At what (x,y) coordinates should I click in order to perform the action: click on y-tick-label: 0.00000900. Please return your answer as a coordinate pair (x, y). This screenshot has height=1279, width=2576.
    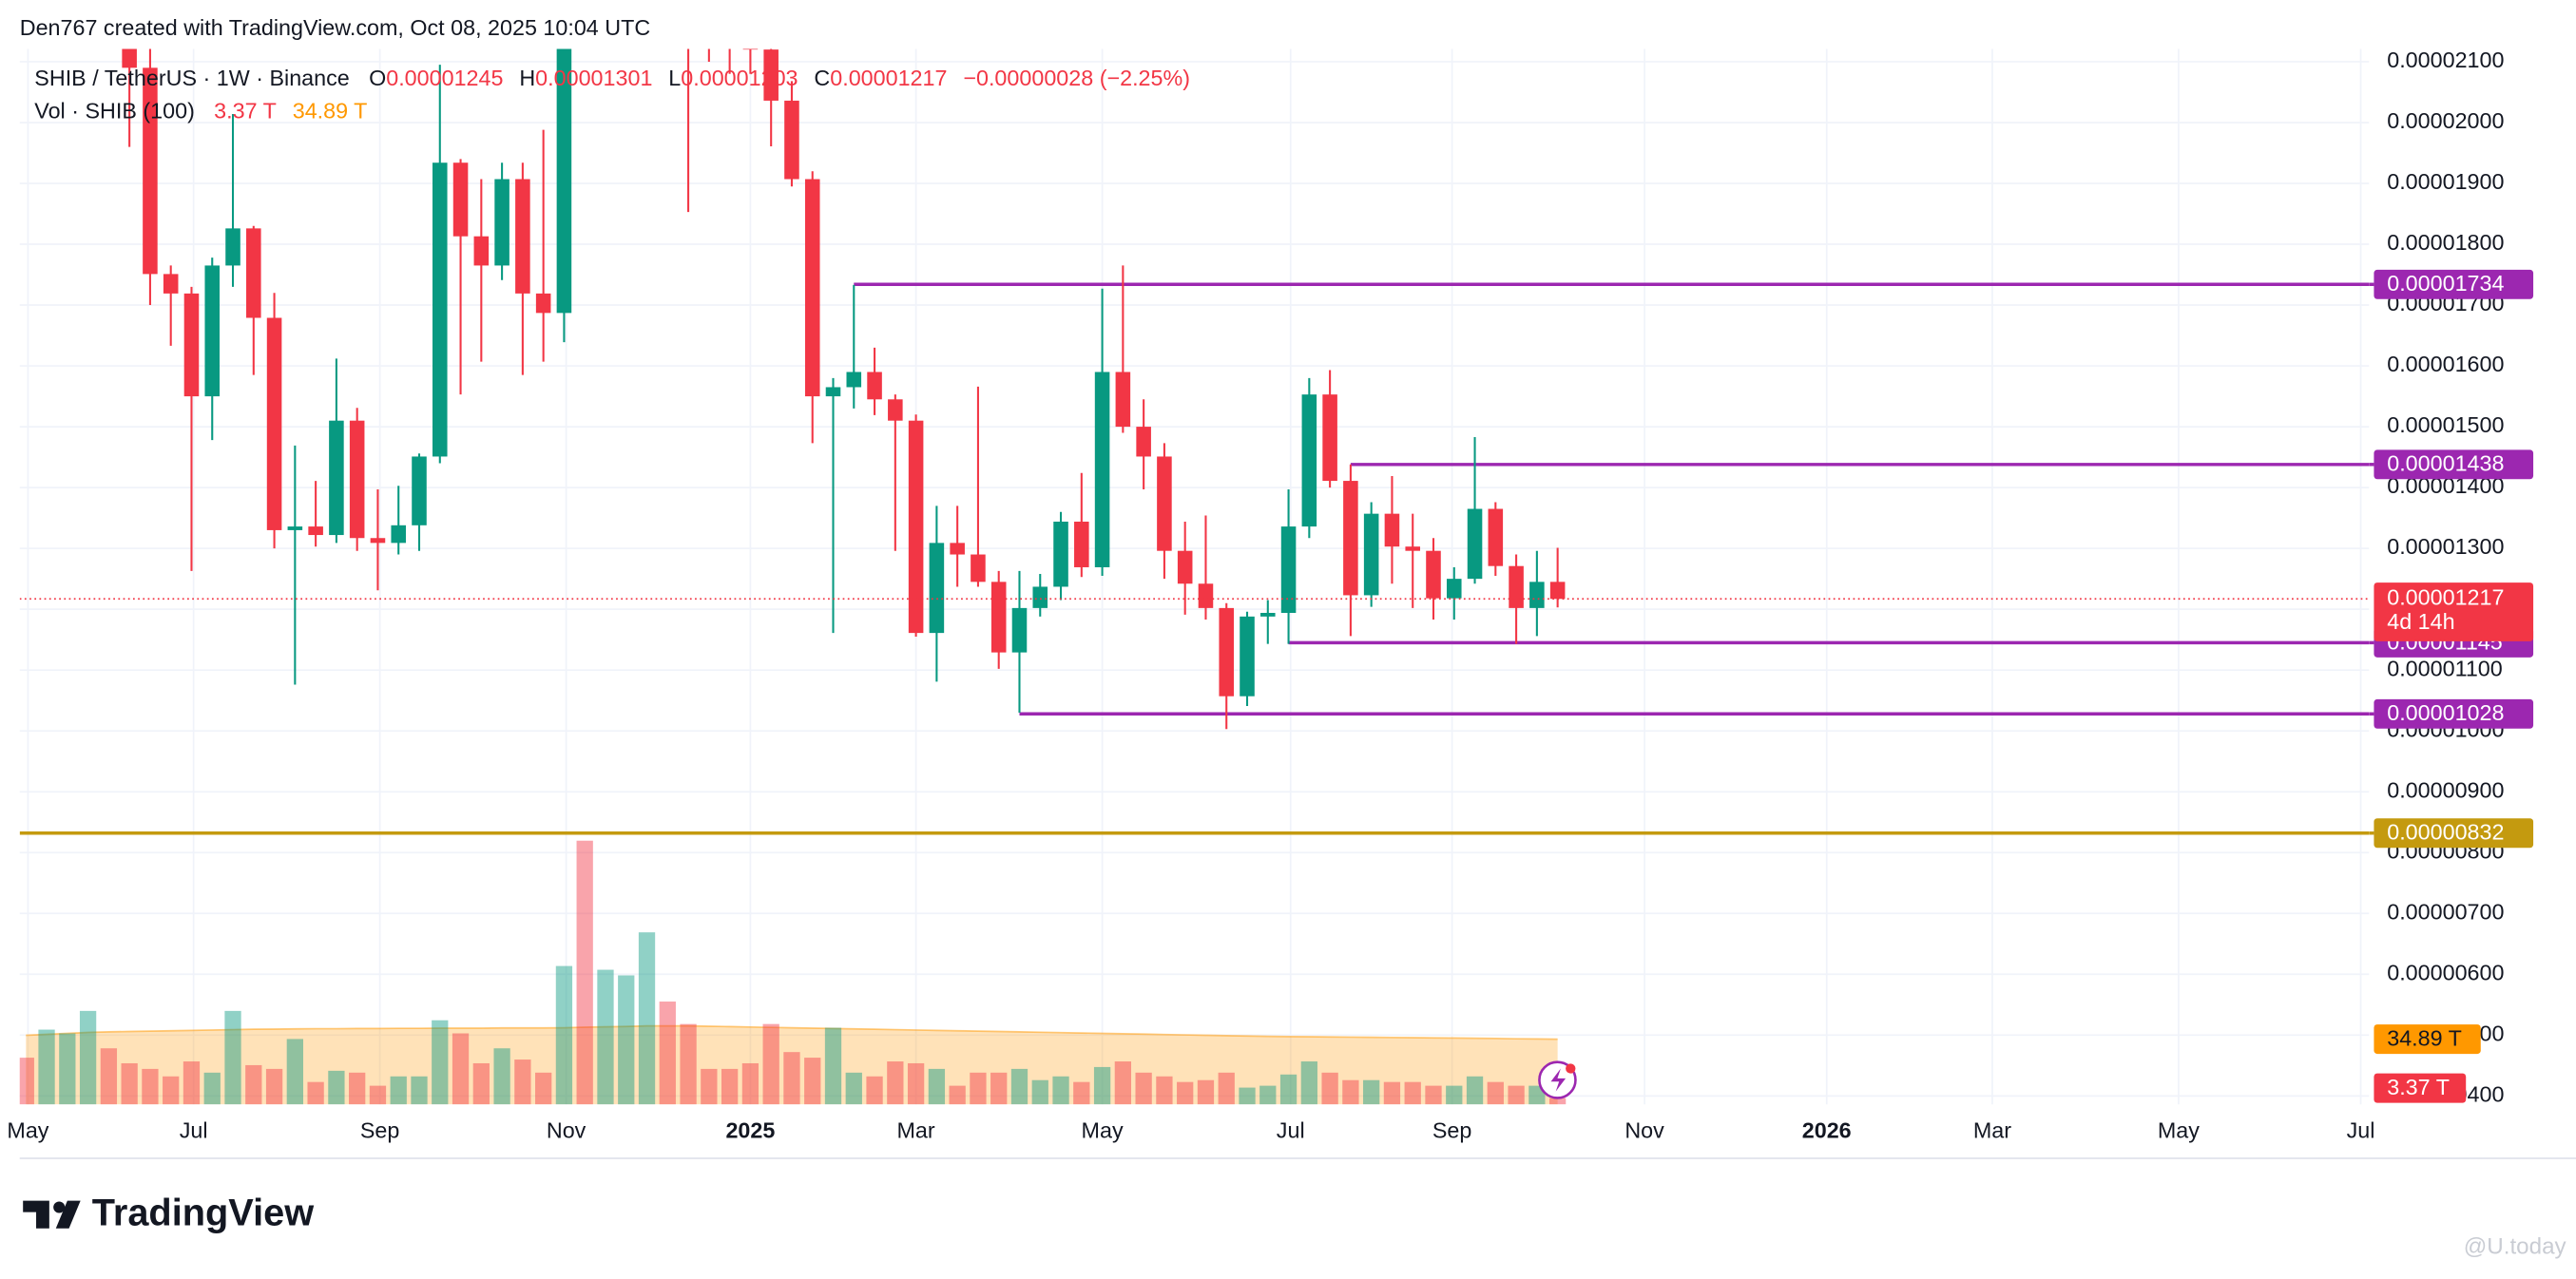
    Looking at the image, I should click on (2445, 790).